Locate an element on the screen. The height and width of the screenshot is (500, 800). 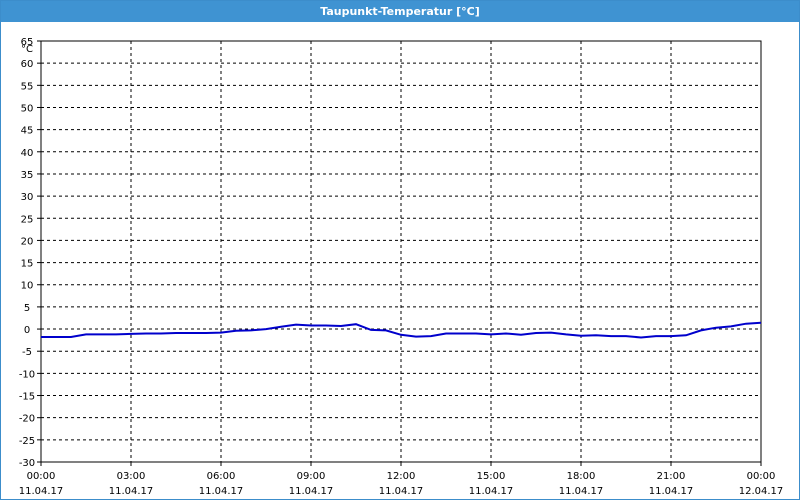
y-tick-label: -15 is located at coordinates (27, 397).